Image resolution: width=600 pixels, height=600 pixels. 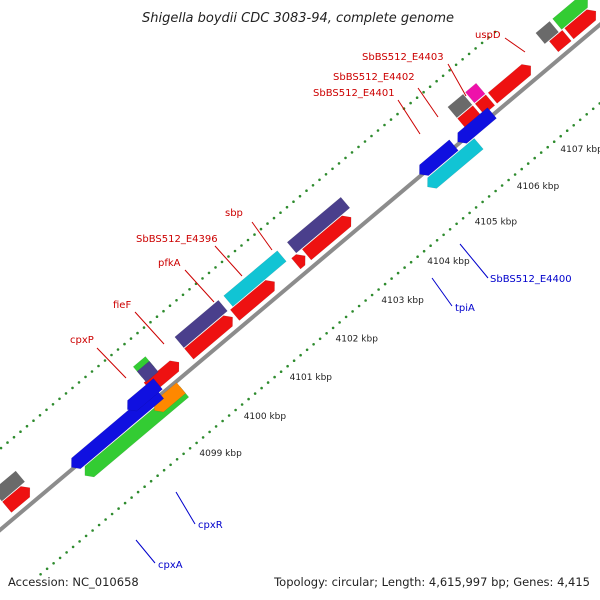 What do you see at coordinates (220, 454) in the screenshot?
I see `tick-label: 4099 kbp` at bounding box center [220, 454].